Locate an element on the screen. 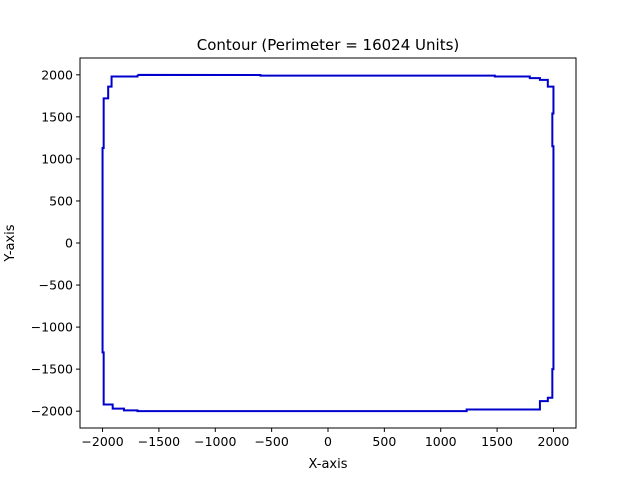 This screenshot has width=640, height=480. x-axis-label: X-axis is located at coordinates (328, 464).